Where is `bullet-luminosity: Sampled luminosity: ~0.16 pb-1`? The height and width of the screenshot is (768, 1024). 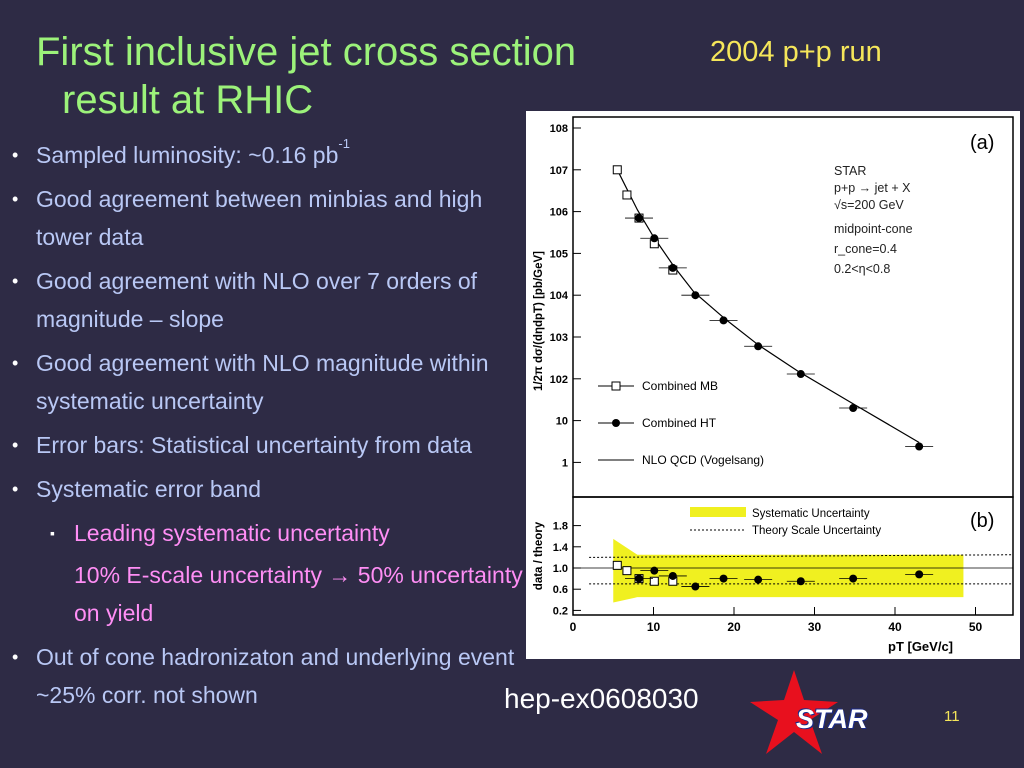
bullet-luminosity: Sampled luminosity: ~0.16 pb-1 is located at coordinates (267, 155).